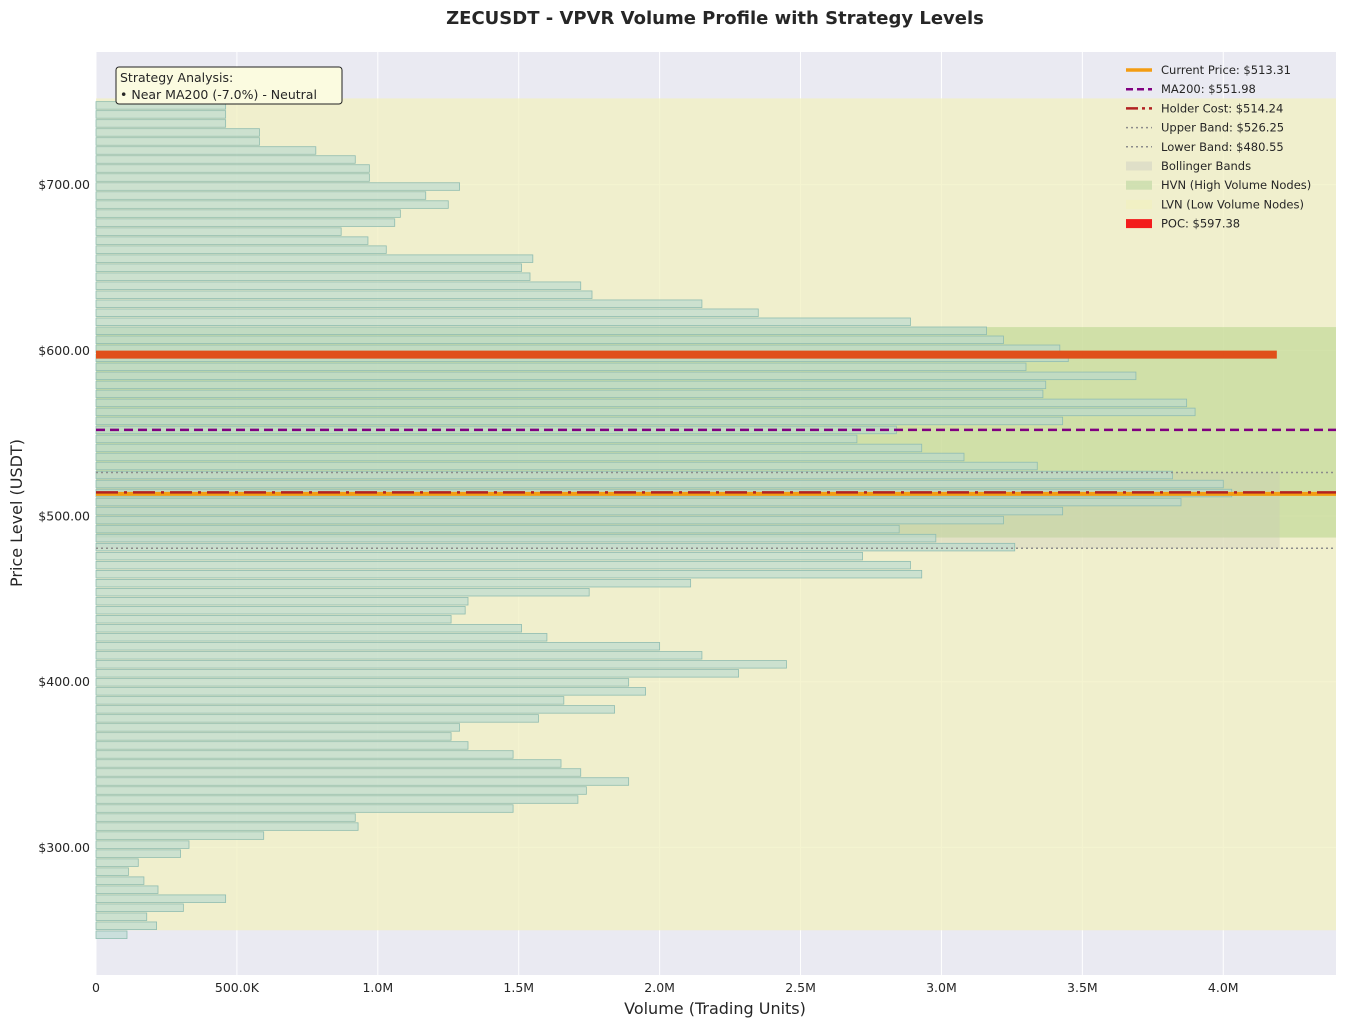  I want to click on x-tick-label: 1.0M, so click(377, 987).